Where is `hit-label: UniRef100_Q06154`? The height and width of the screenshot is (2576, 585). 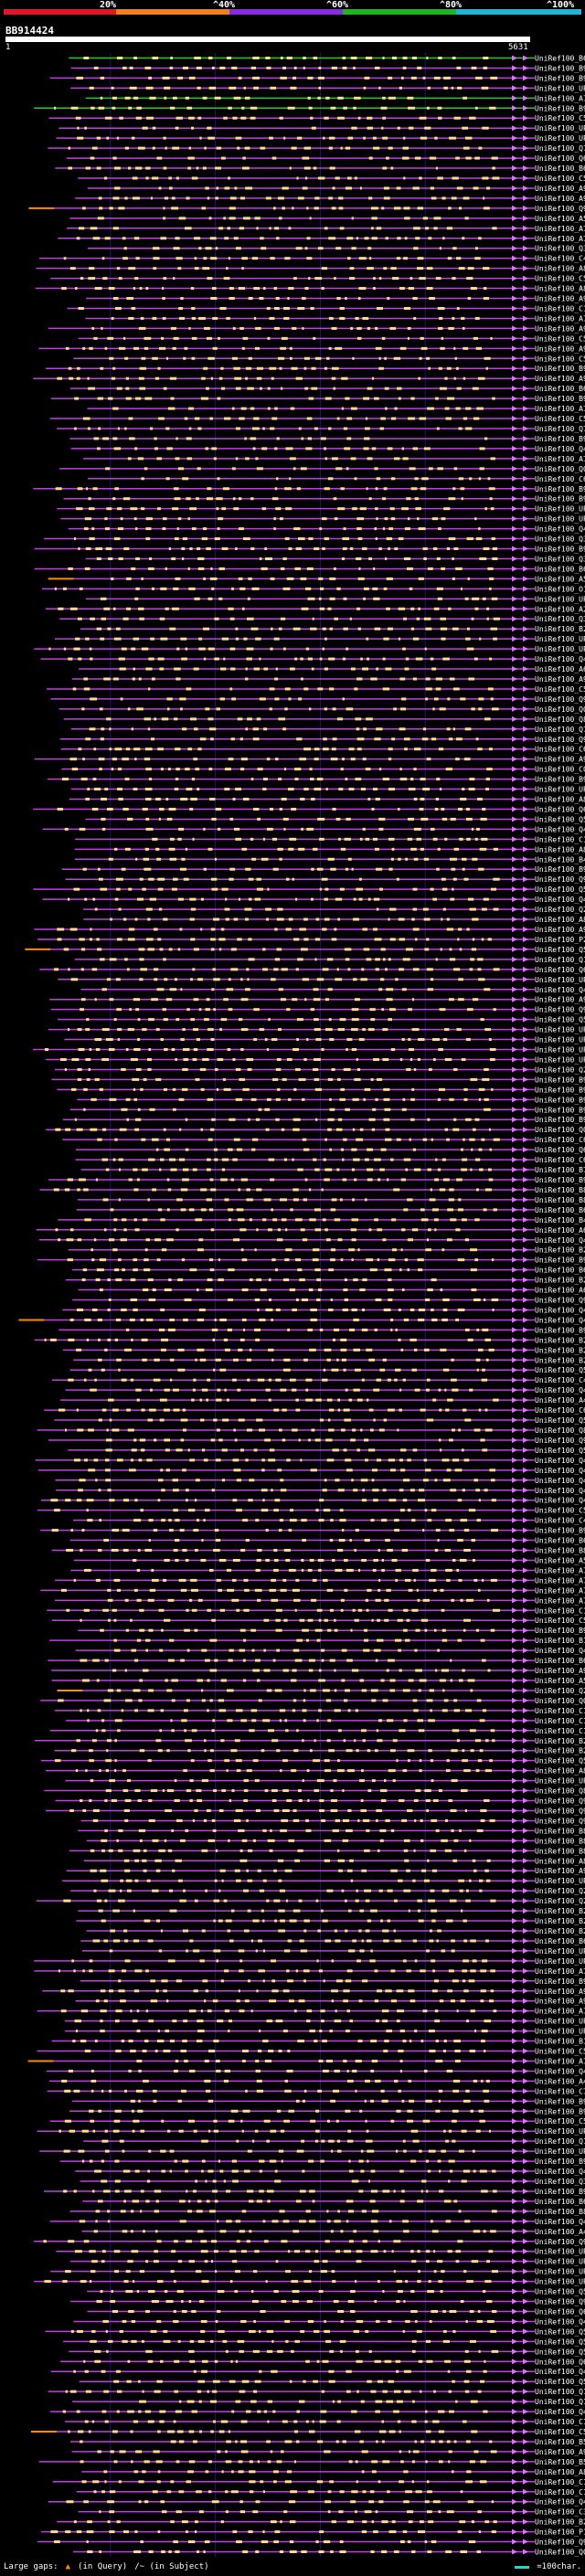 hit-label: UniRef100_Q06154 is located at coordinates (560, 1130).